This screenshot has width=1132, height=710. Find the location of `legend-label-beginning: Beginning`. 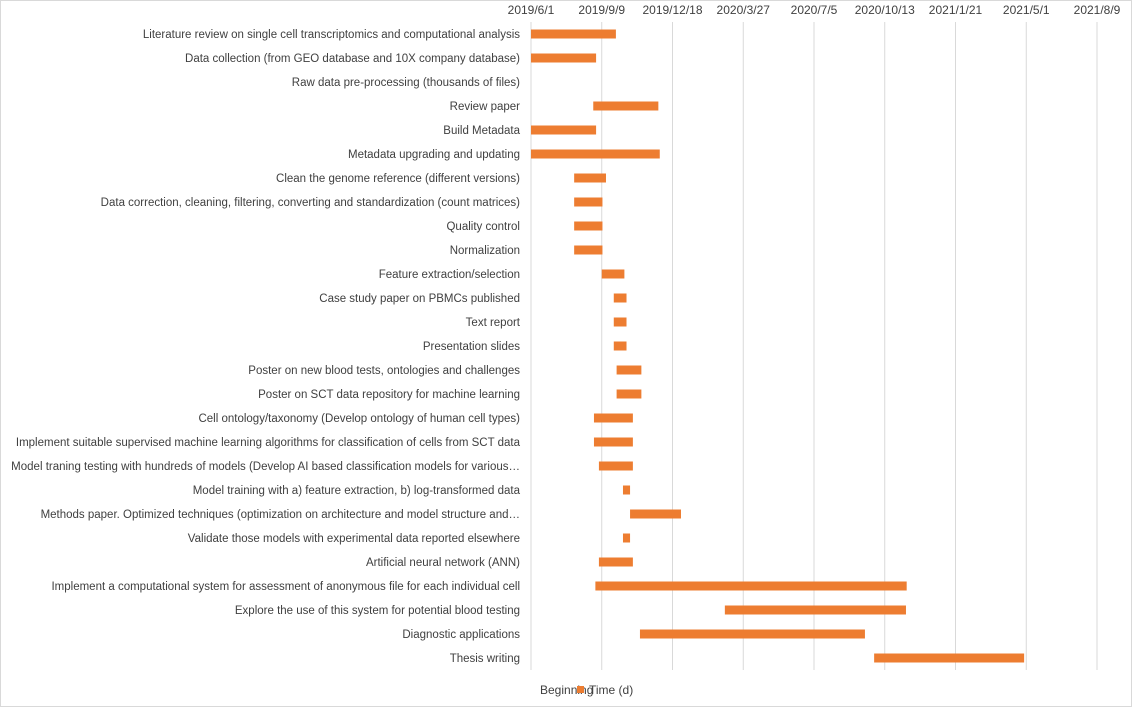

legend-label-beginning: Beginning is located at coordinates (566, 690).